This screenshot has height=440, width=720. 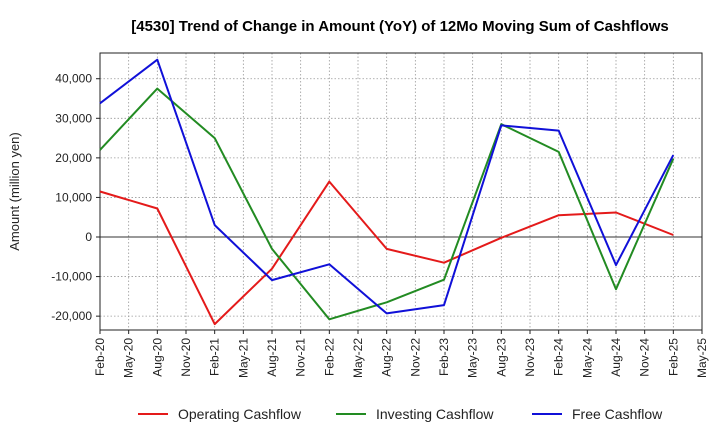 I want to click on y-tick-label: -20,000, so click(x=71, y=316).